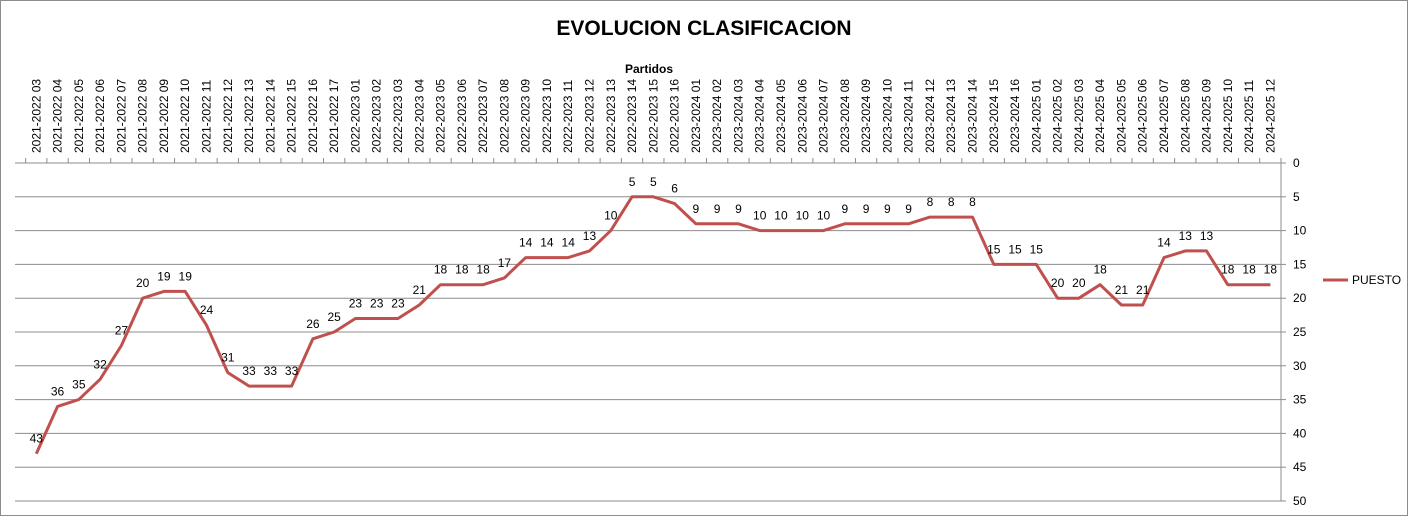 The width and height of the screenshot is (1408, 520). What do you see at coordinates (653, 182) in the screenshot?
I see `data-label: 5` at bounding box center [653, 182].